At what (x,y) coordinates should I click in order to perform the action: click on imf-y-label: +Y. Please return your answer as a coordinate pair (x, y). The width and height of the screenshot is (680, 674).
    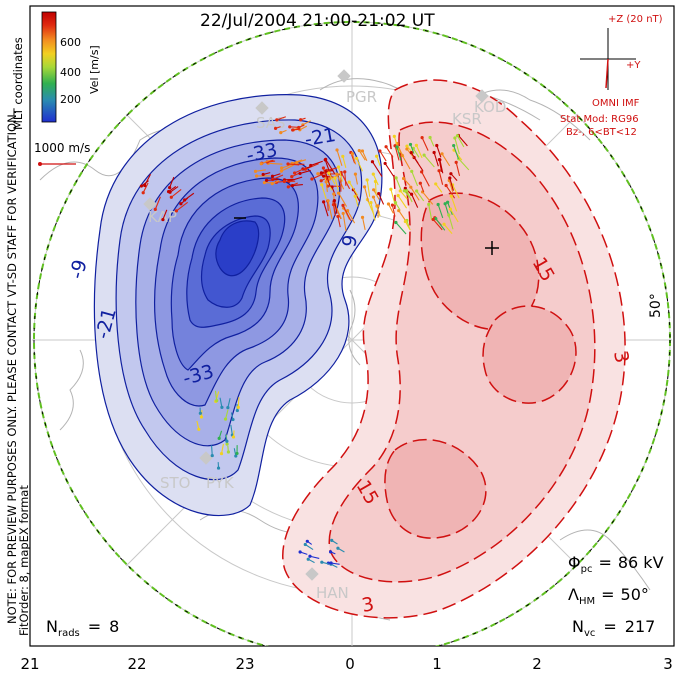
    Looking at the image, I should click on (633, 65).